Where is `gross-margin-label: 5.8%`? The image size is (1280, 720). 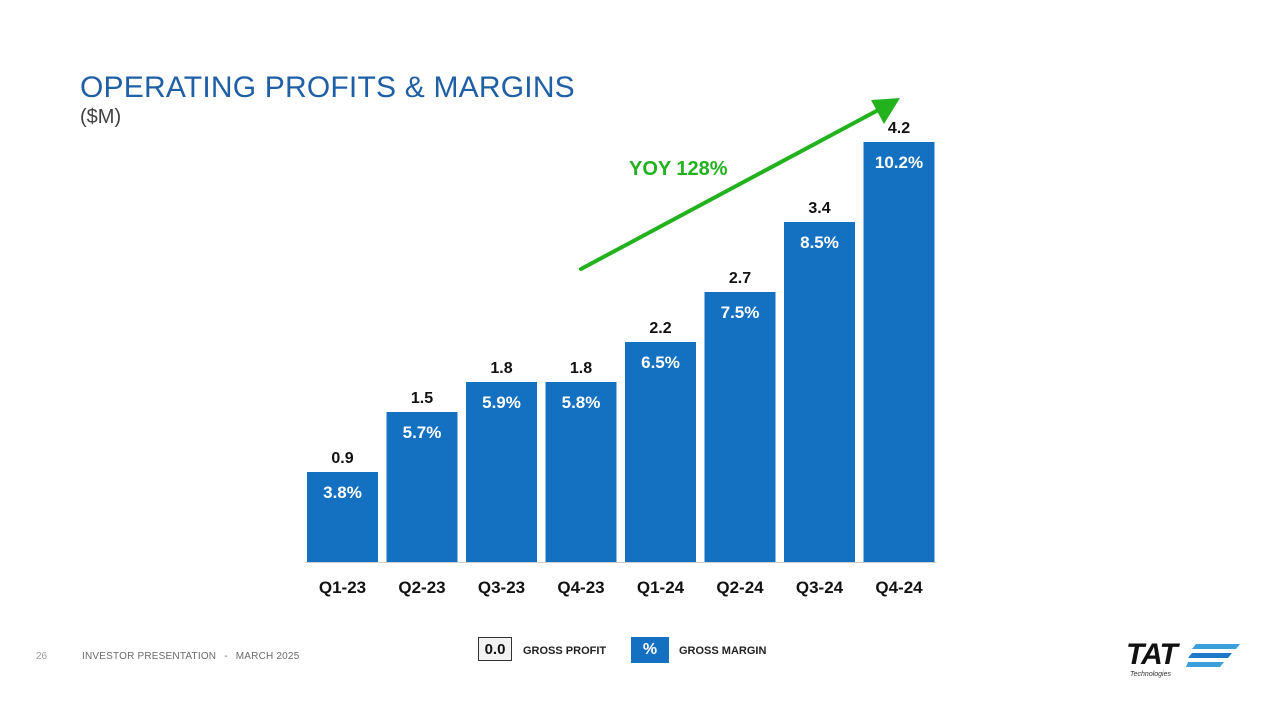
gross-margin-label: 5.8% is located at coordinates (581, 402).